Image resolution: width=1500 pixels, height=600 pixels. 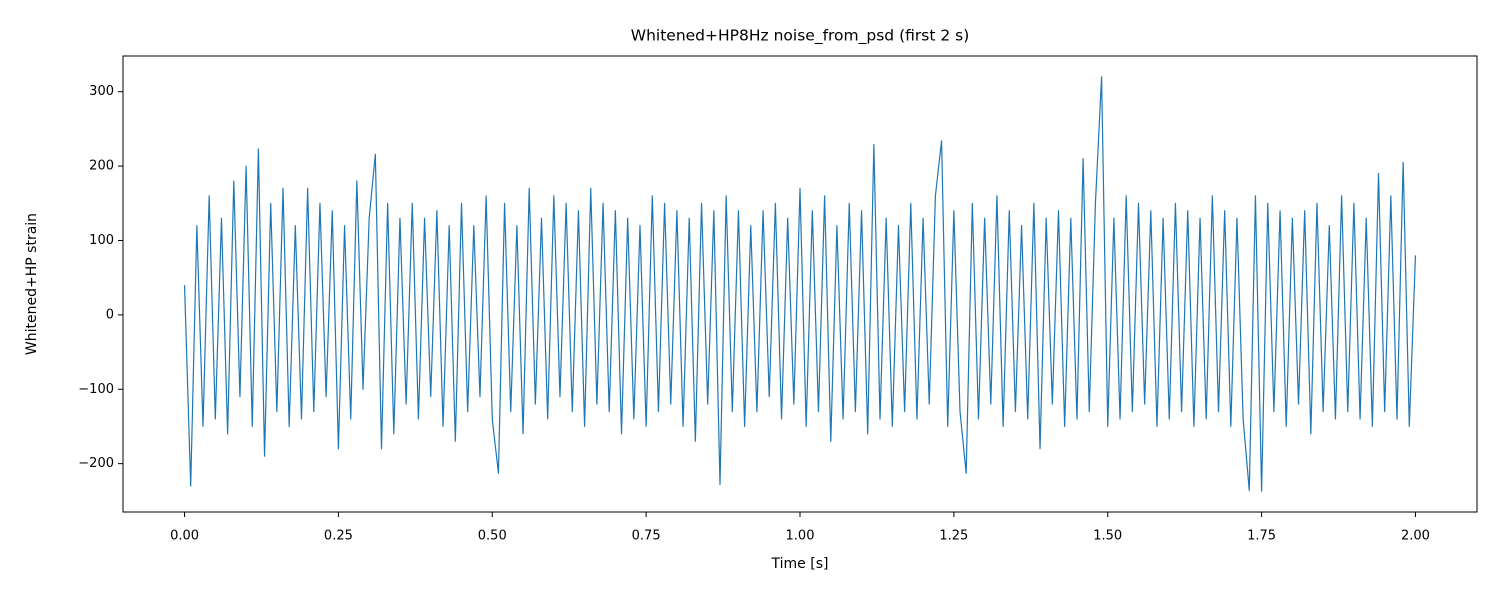 What do you see at coordinates (101, 166) in the screenshot?
I see `y-tick-label: 200` at bounding box center [101, 166].